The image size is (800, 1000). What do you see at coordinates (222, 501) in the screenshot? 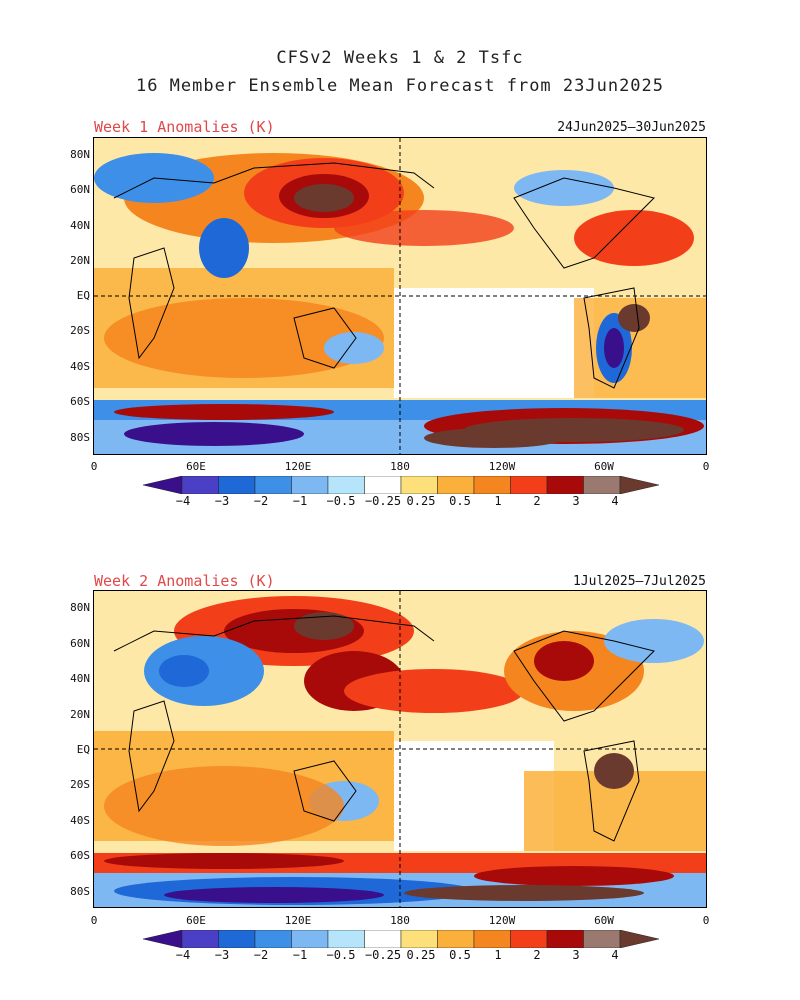
I see `panel-1-colorbar-label: −3` at bounding box center [222, 501].